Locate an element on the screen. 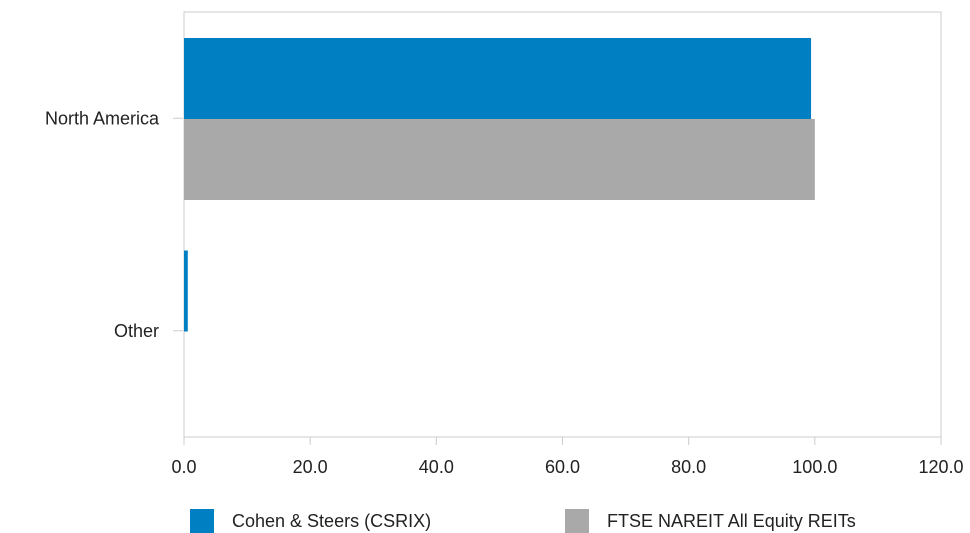 The height and width of the screenshot is (533, 970). x-axis-tick-label: 80.0 is located at coordinates (688, 467).